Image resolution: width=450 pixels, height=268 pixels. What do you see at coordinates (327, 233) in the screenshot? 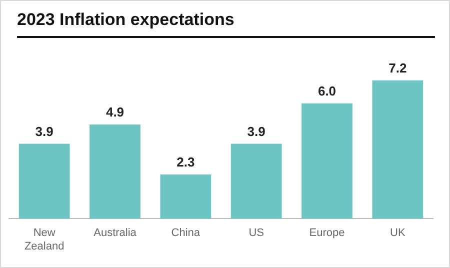
I see `x-tick-label: Europe` at bounding box center [327, 233].